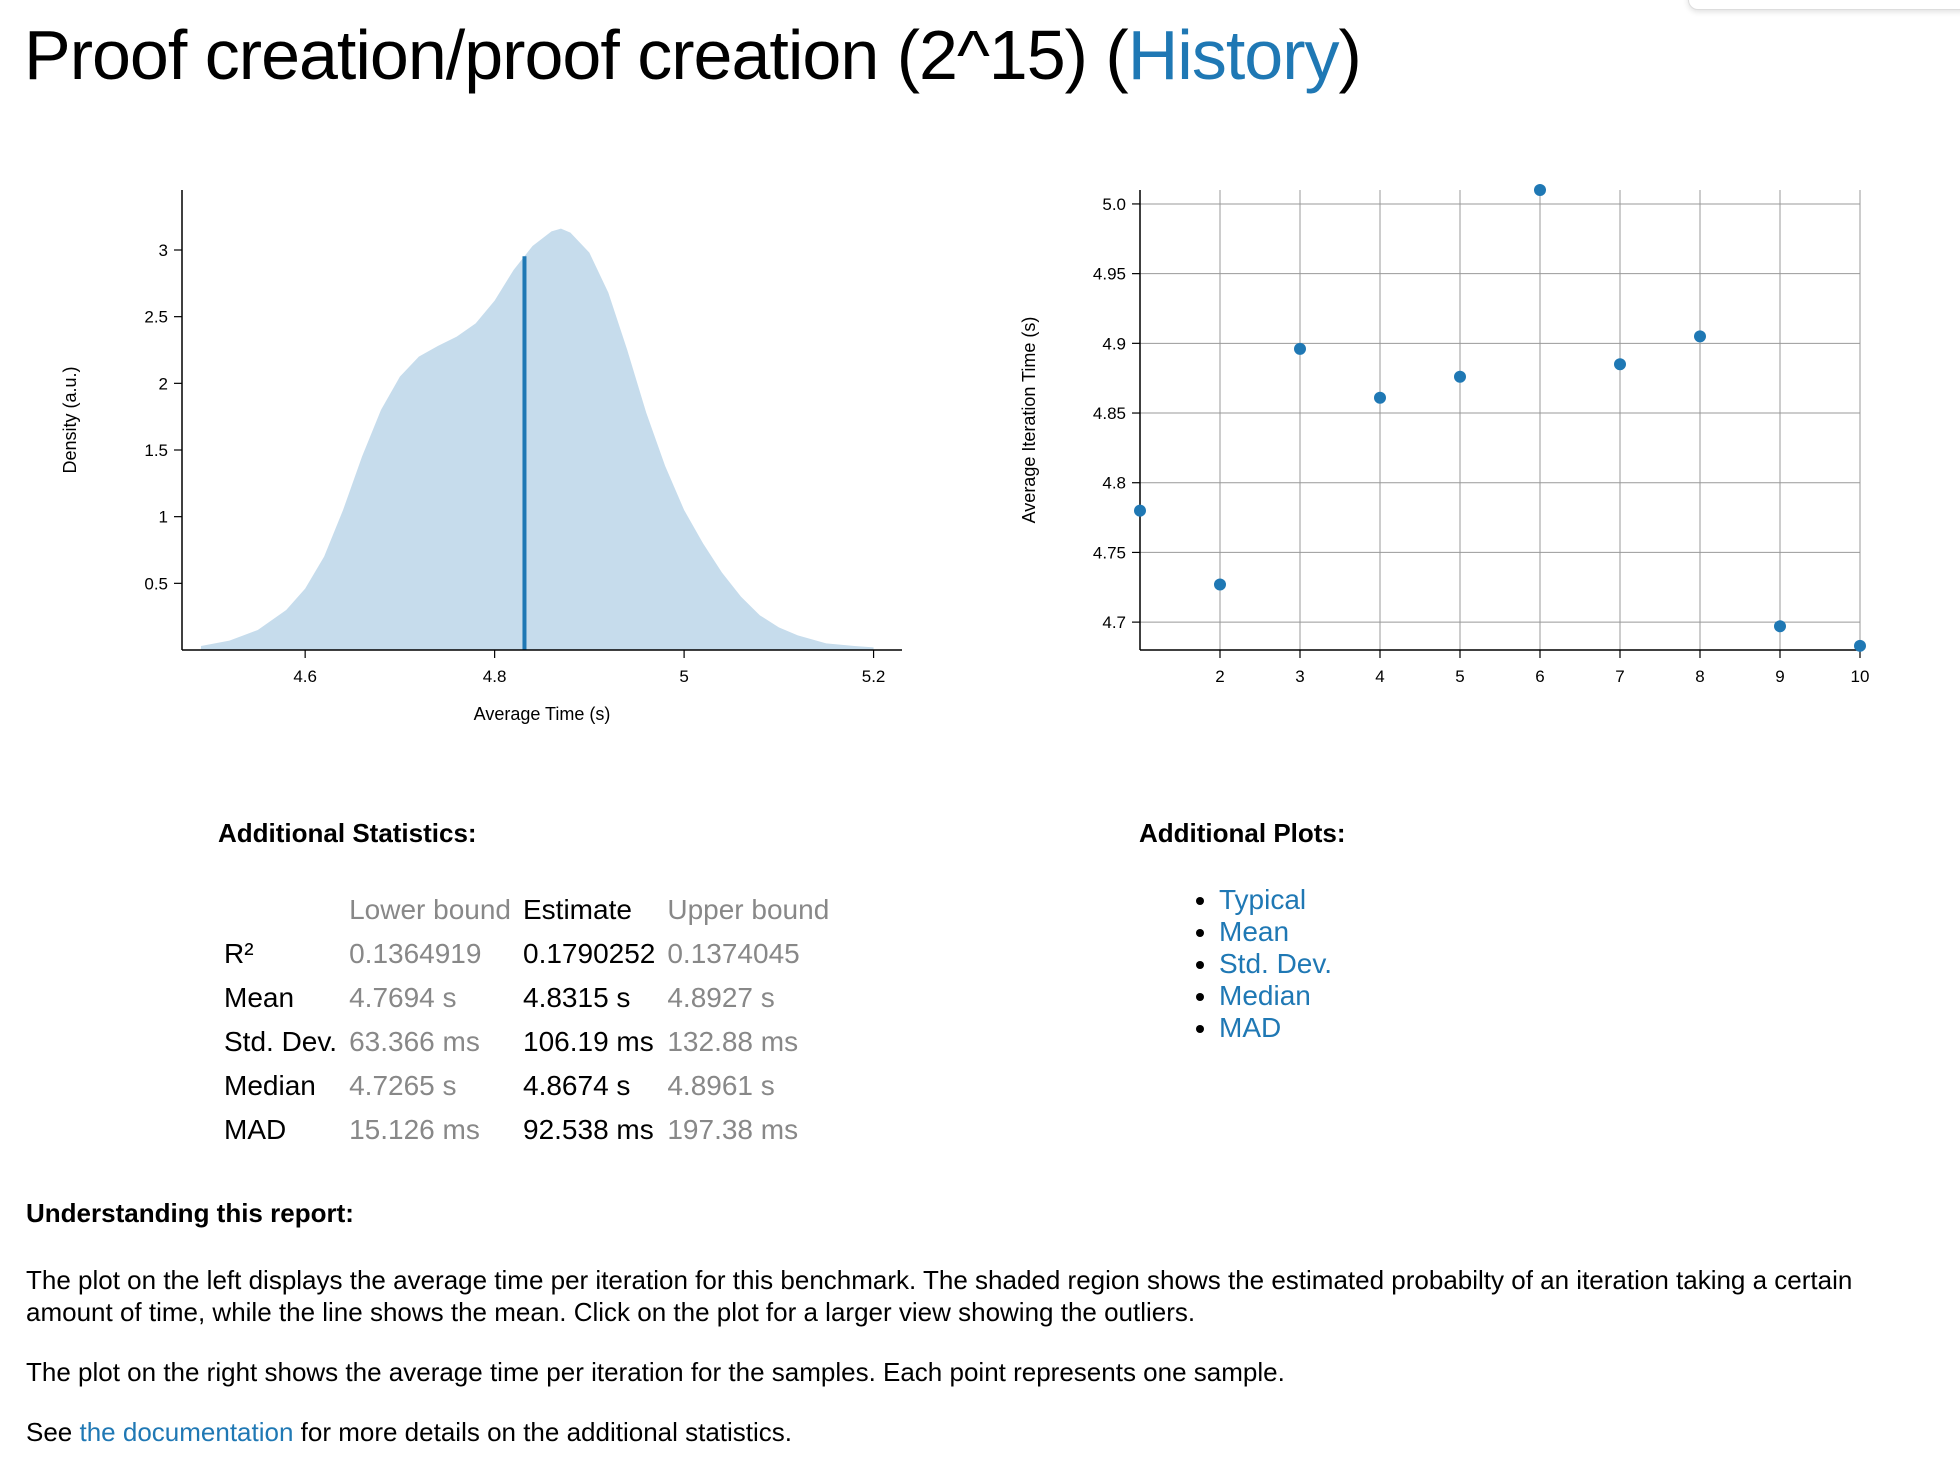 This screenshot has height=1466, width=1960. I want to click on x-tick-label: 4, so click(1379, 676).